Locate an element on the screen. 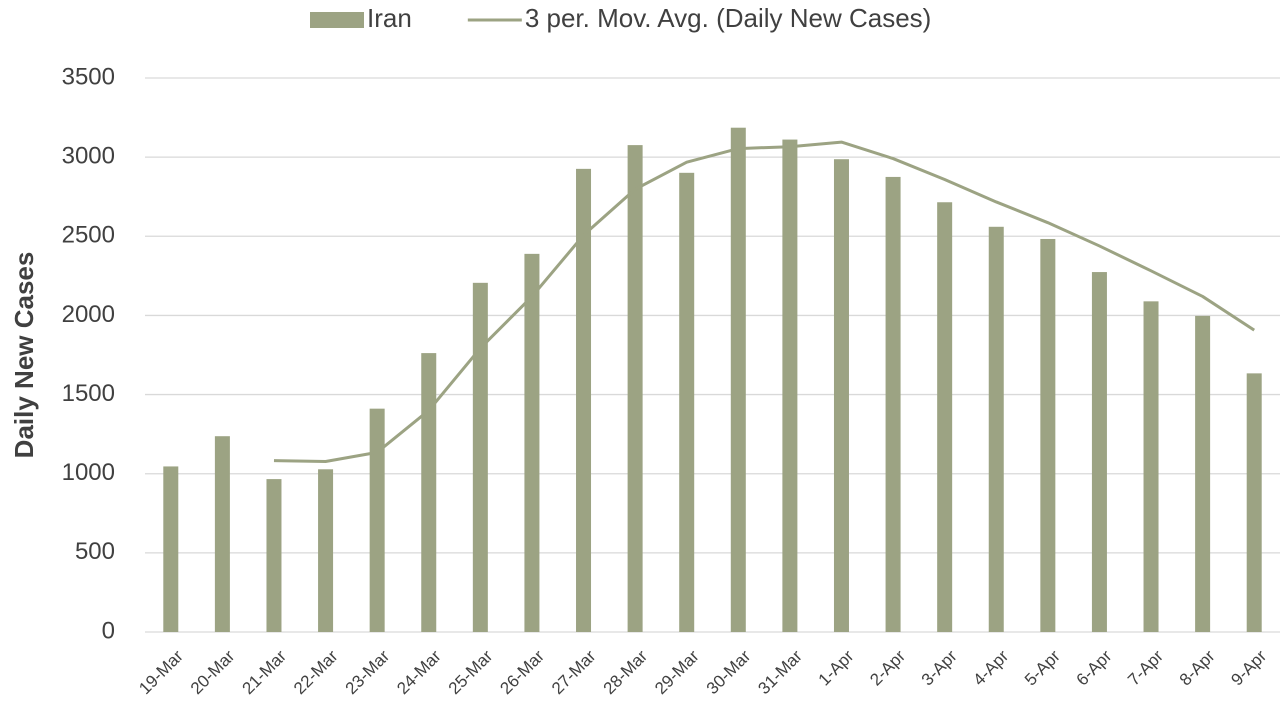  x-tick-label: 22-Mar is located at coordinates (316, 672).